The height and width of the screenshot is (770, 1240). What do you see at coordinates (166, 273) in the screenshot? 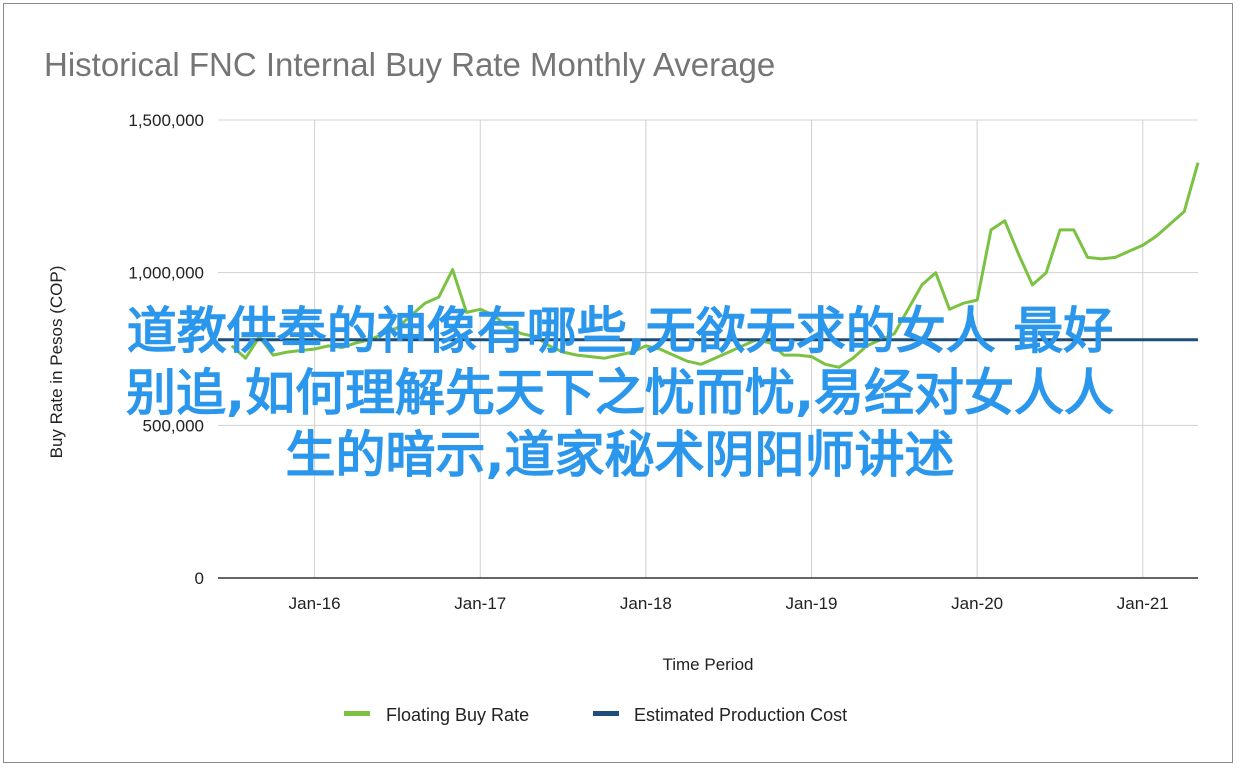
I see `y-tick-label: 1,000,000` at bounding box center [166, 273].